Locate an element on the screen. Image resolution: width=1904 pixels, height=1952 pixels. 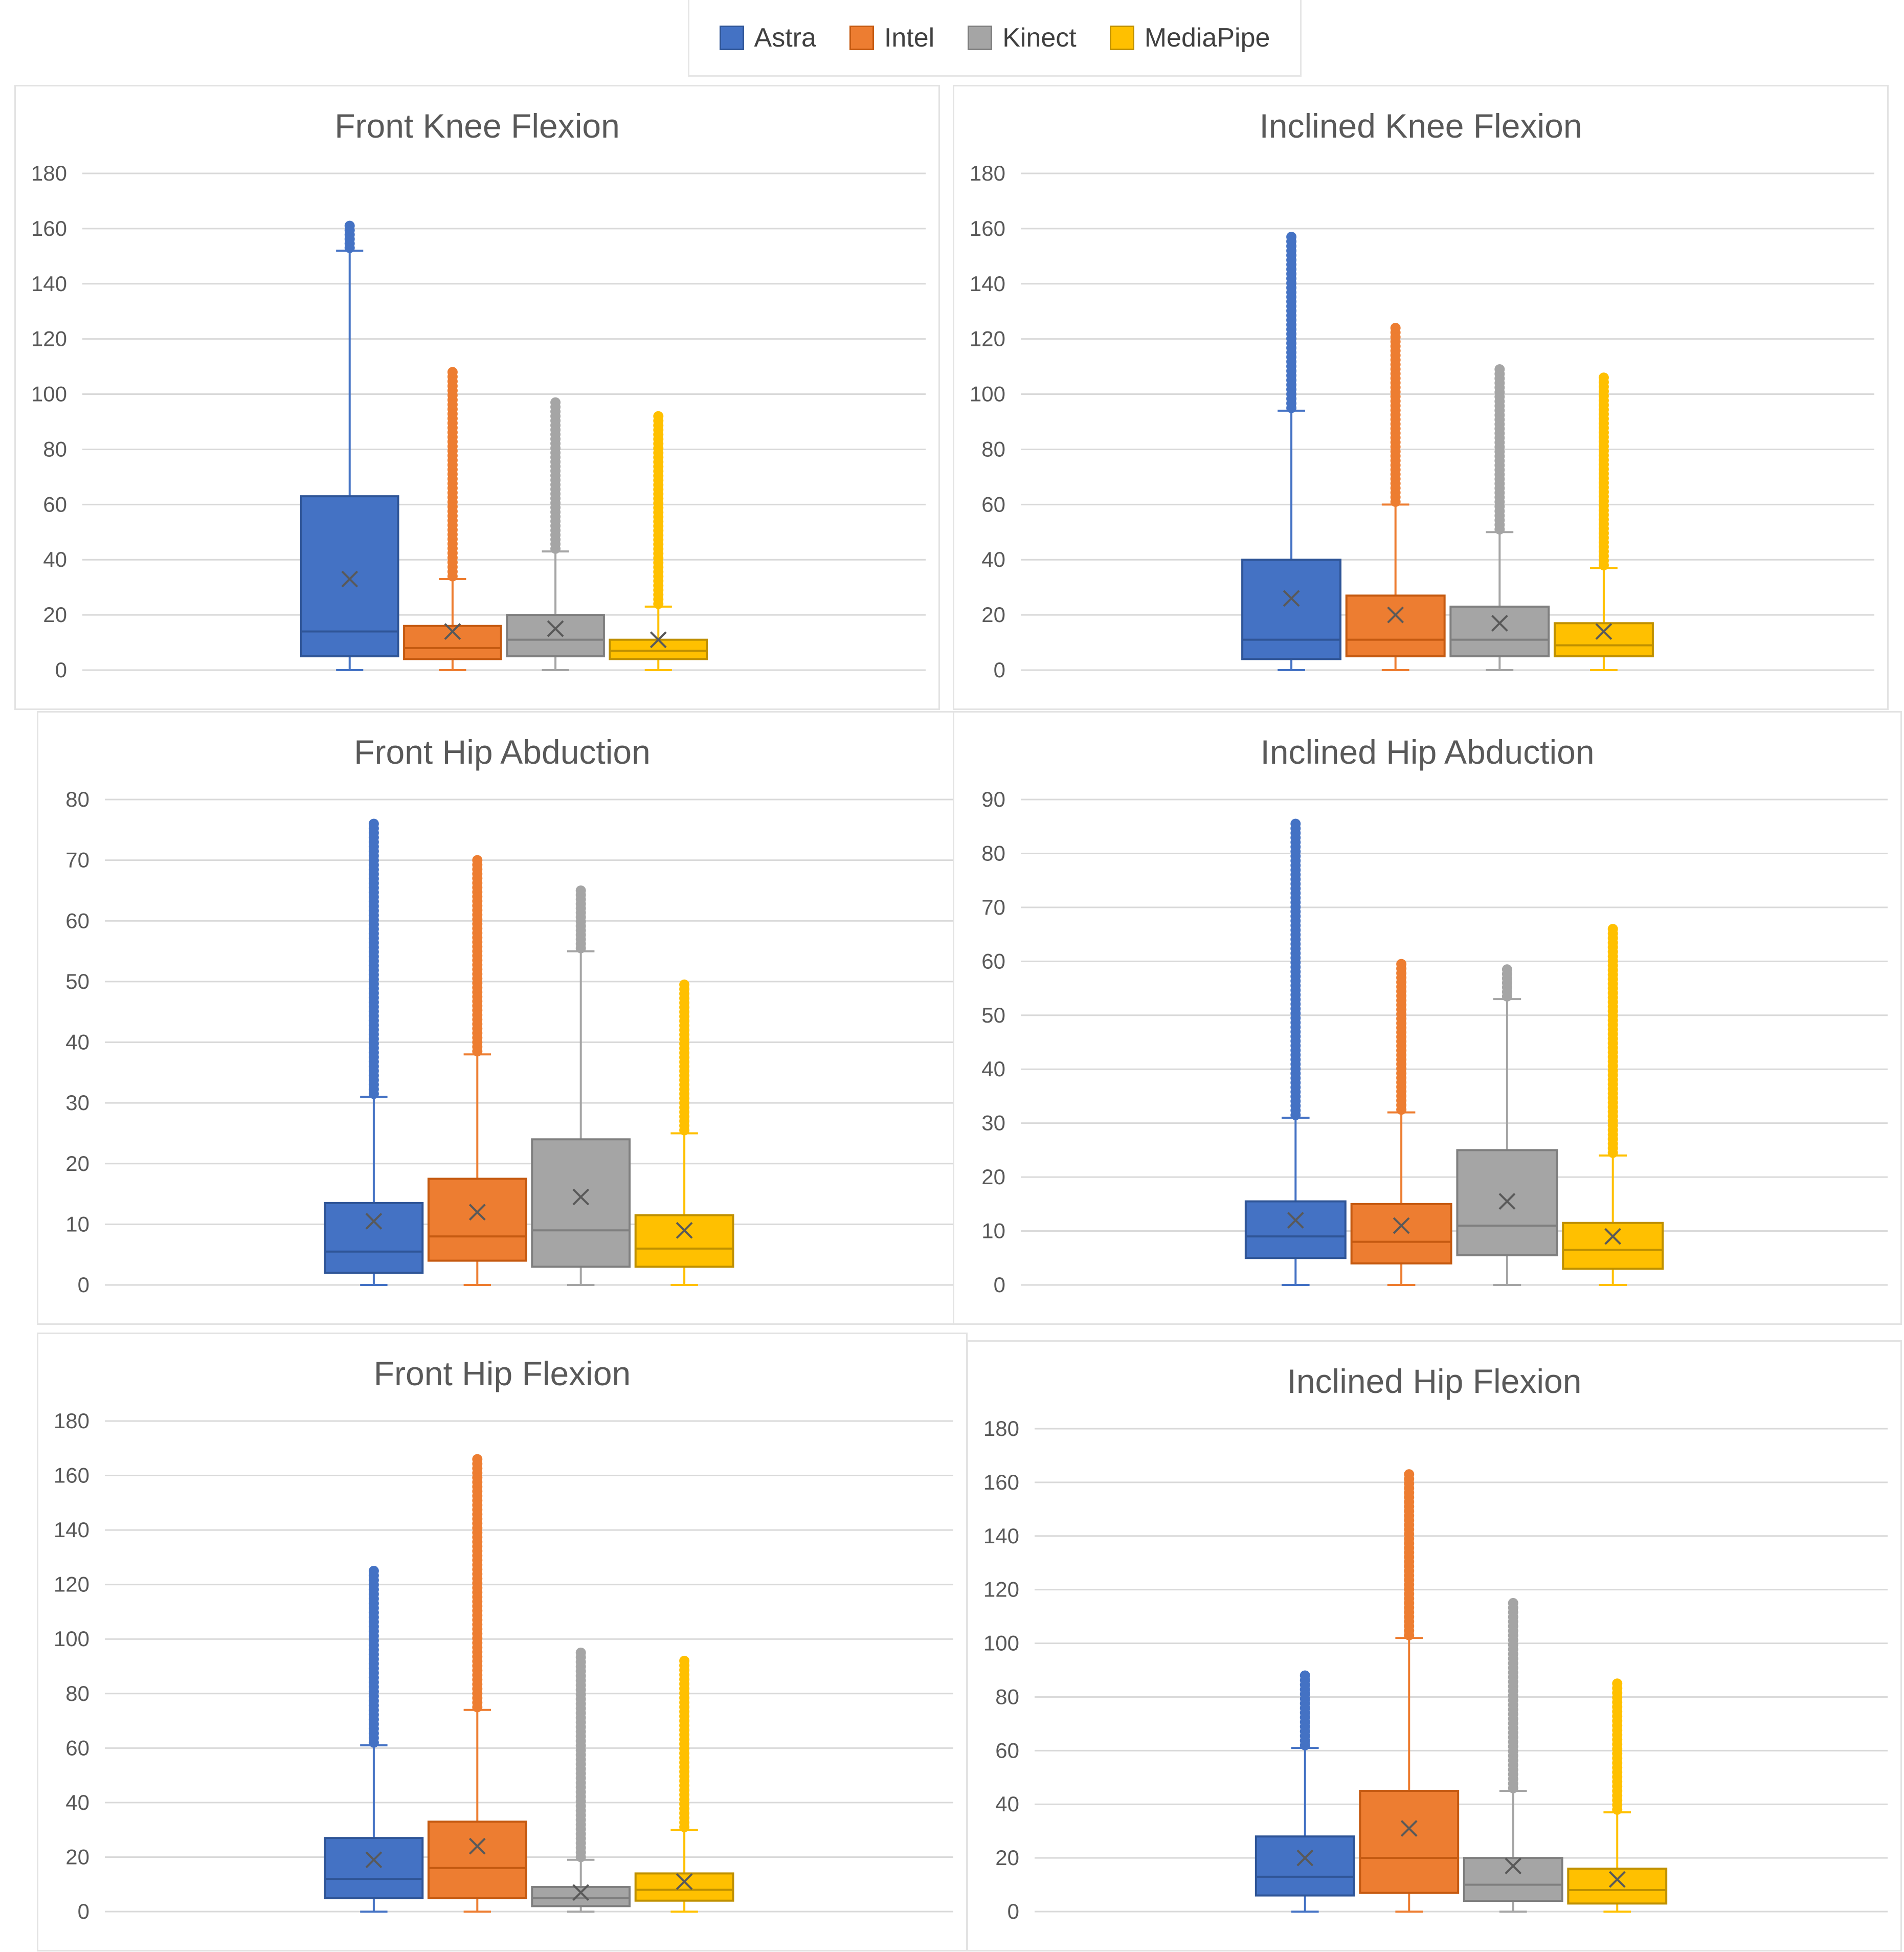
outliers-intel is located at coordinates (1401, 1037).